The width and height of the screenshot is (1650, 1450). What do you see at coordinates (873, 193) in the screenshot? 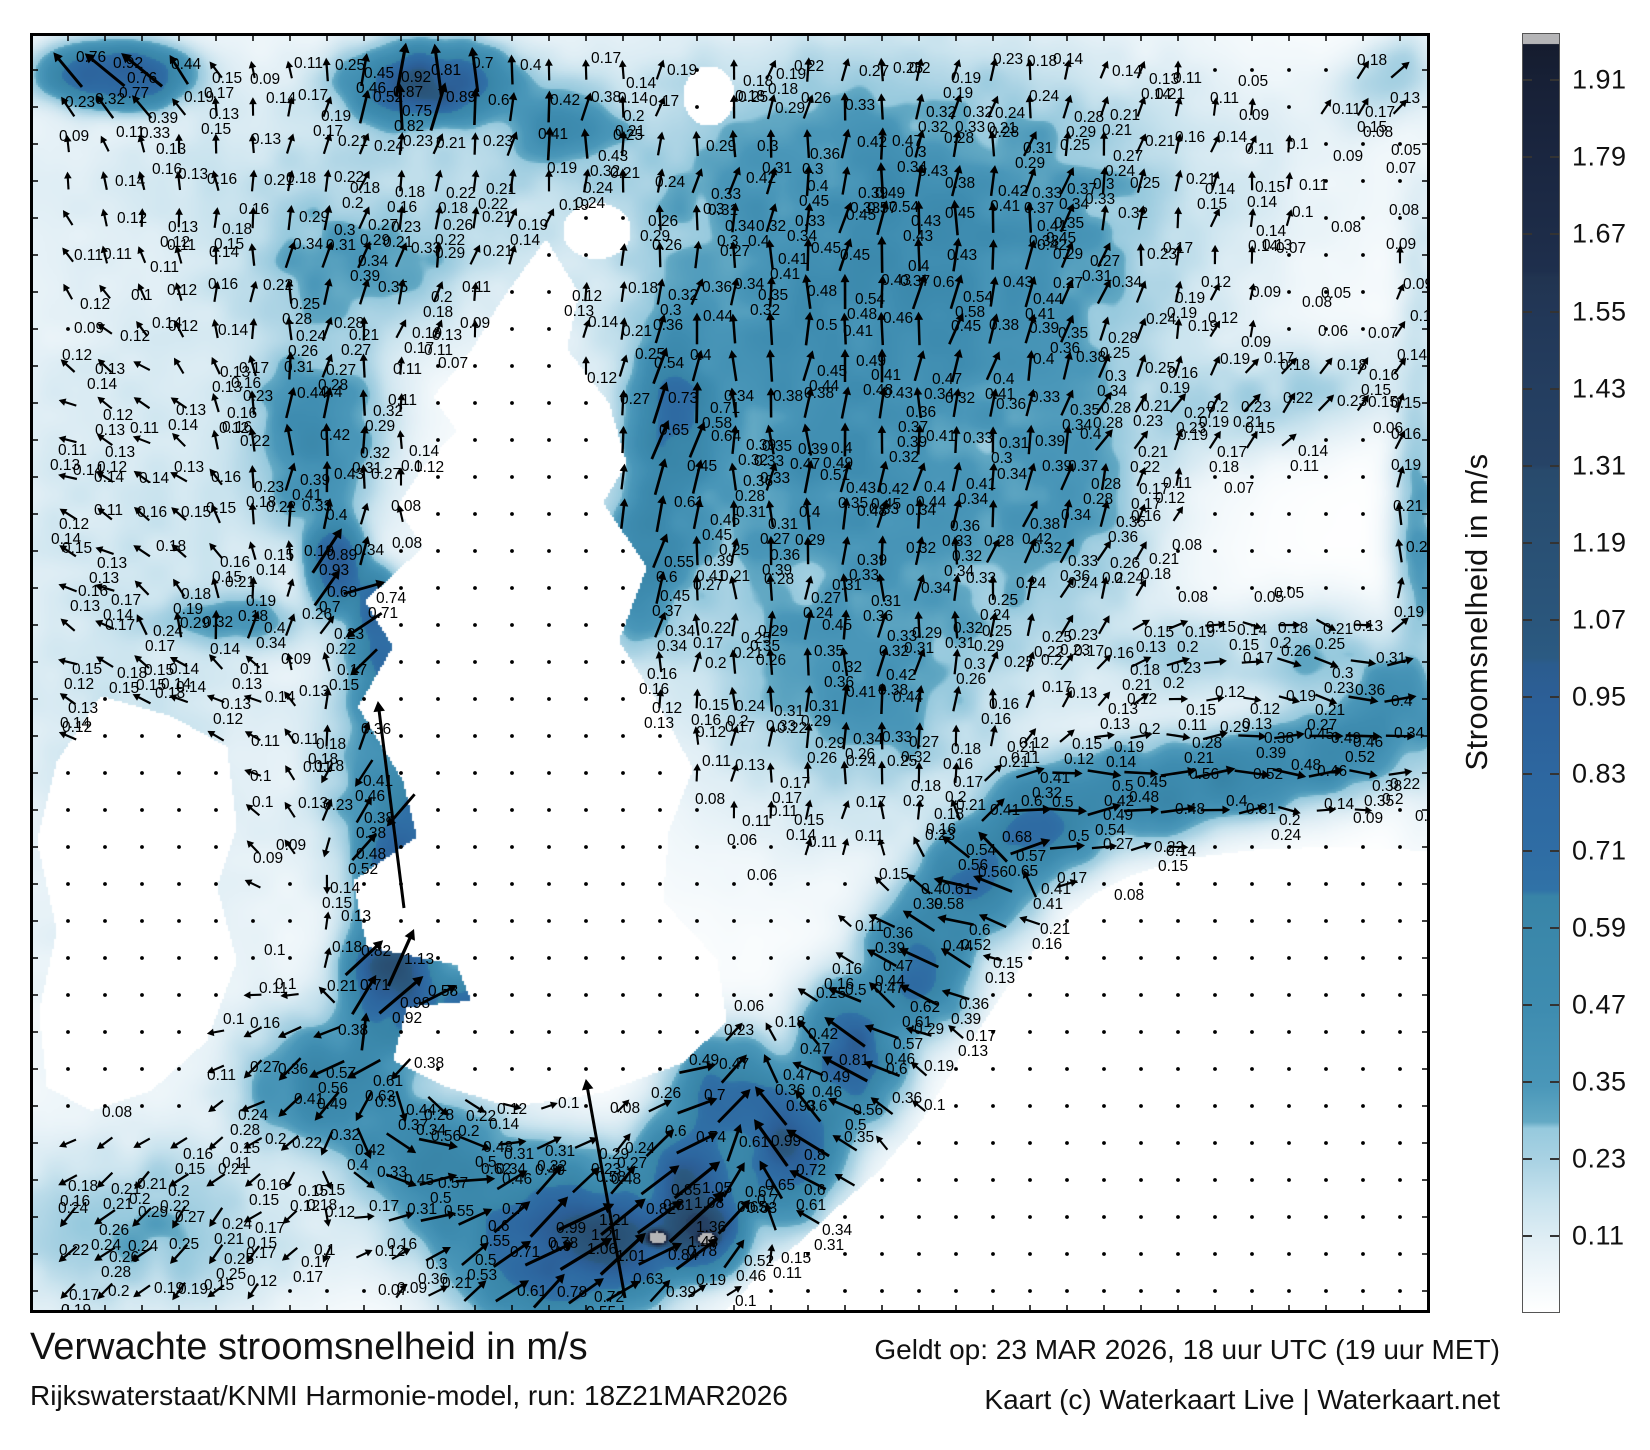
I see `svg-text: 0.39` at bounding box center [873, 193].